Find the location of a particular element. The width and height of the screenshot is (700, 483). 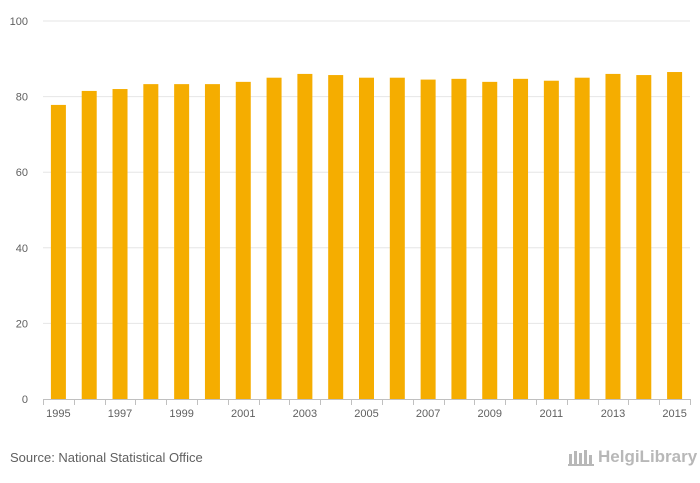

bar-2007 is located at coordinates (428, 239).